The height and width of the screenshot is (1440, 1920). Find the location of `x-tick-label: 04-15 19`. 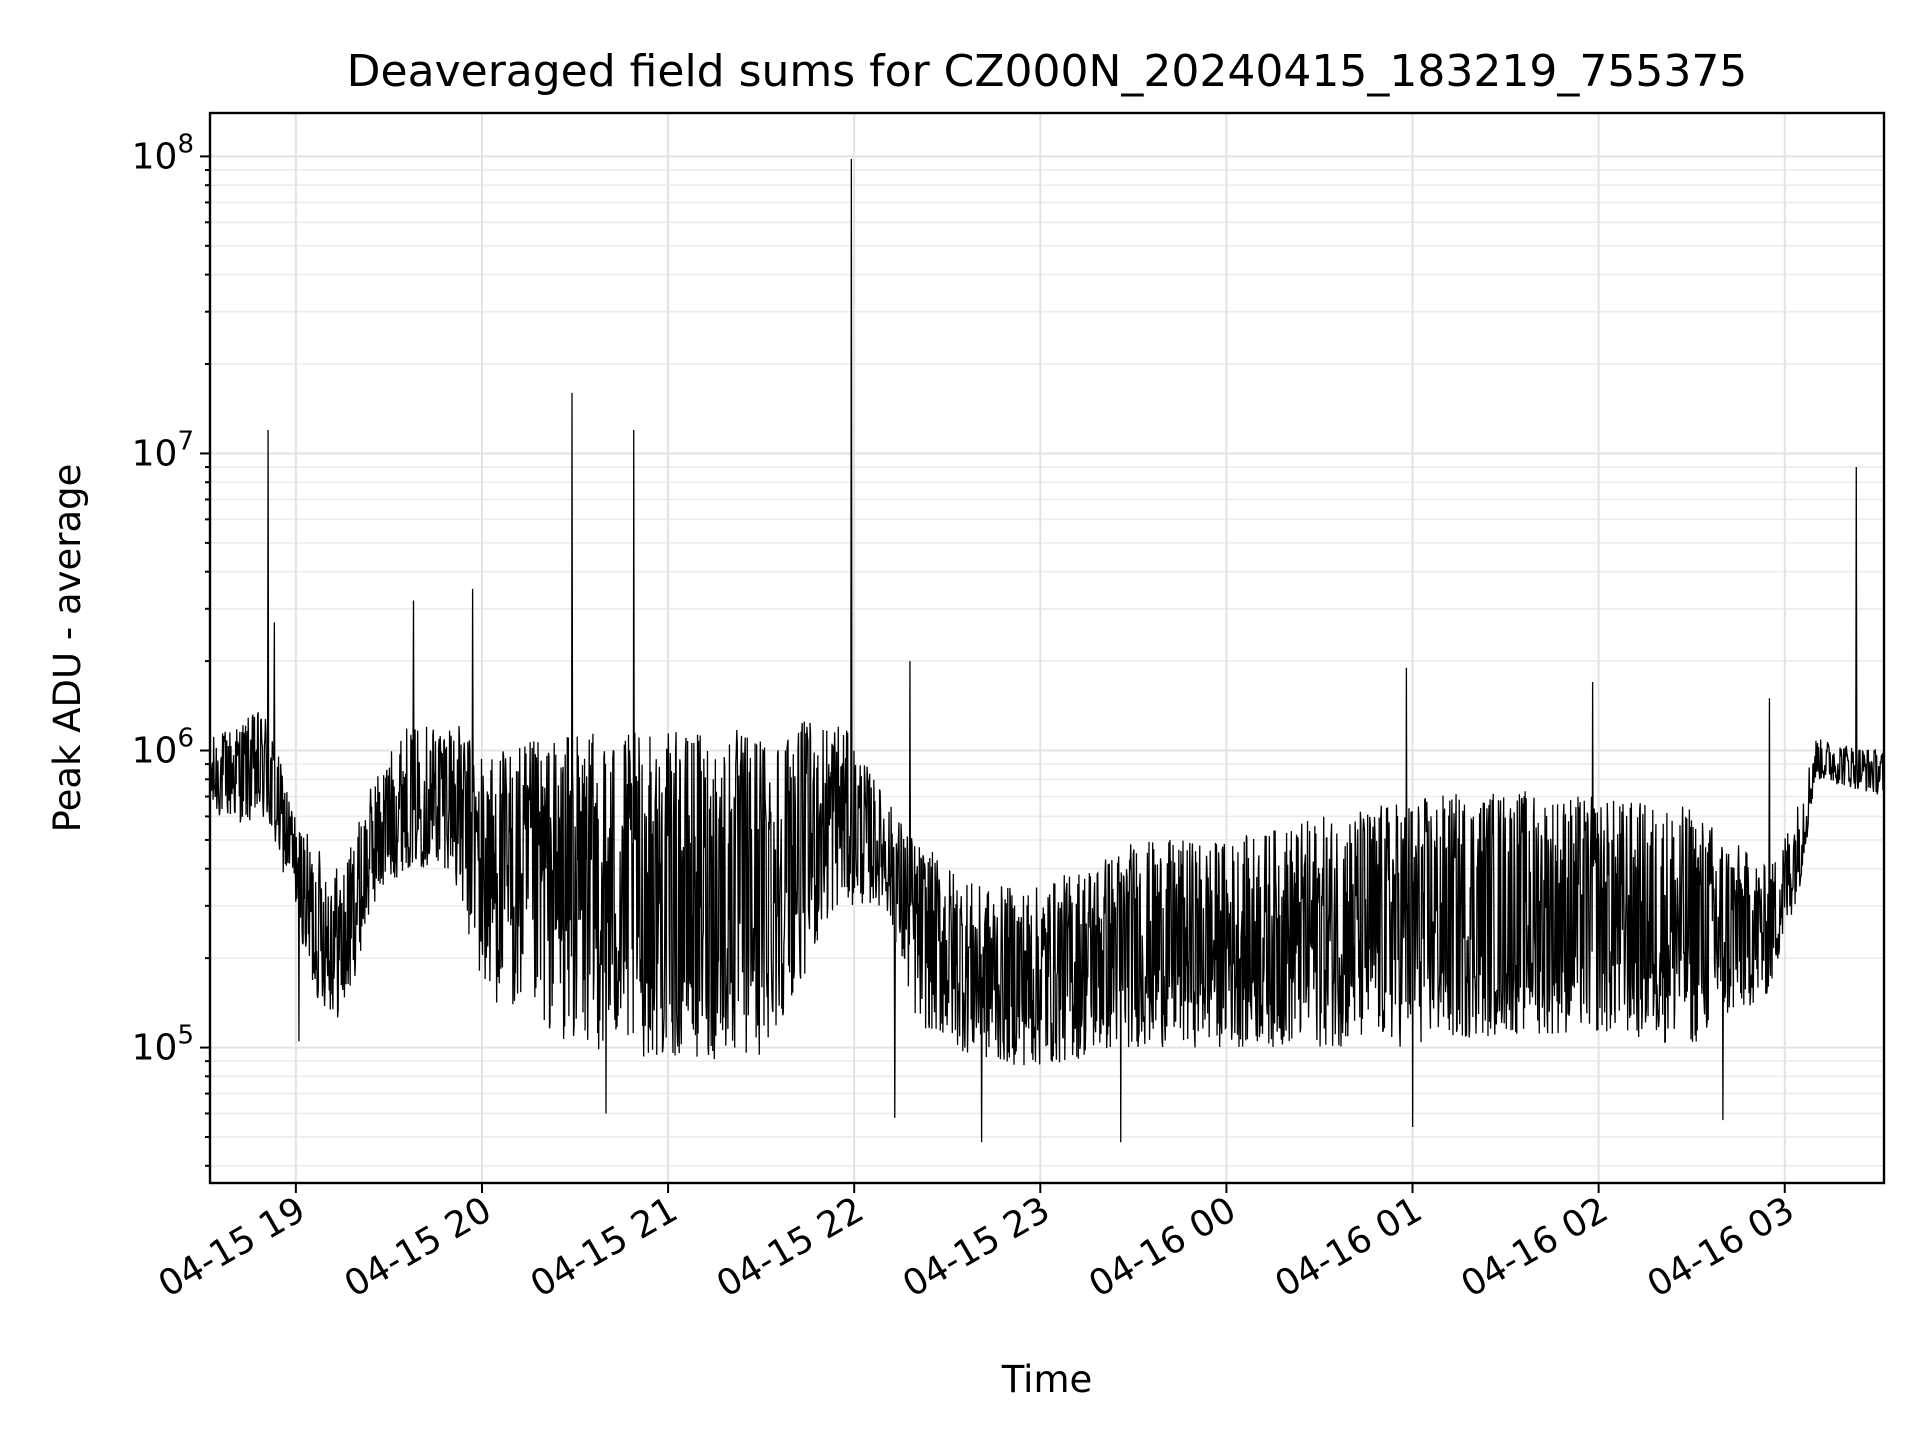

x-tick-label: 04-15 19 is located at coordinates (232, 1247).